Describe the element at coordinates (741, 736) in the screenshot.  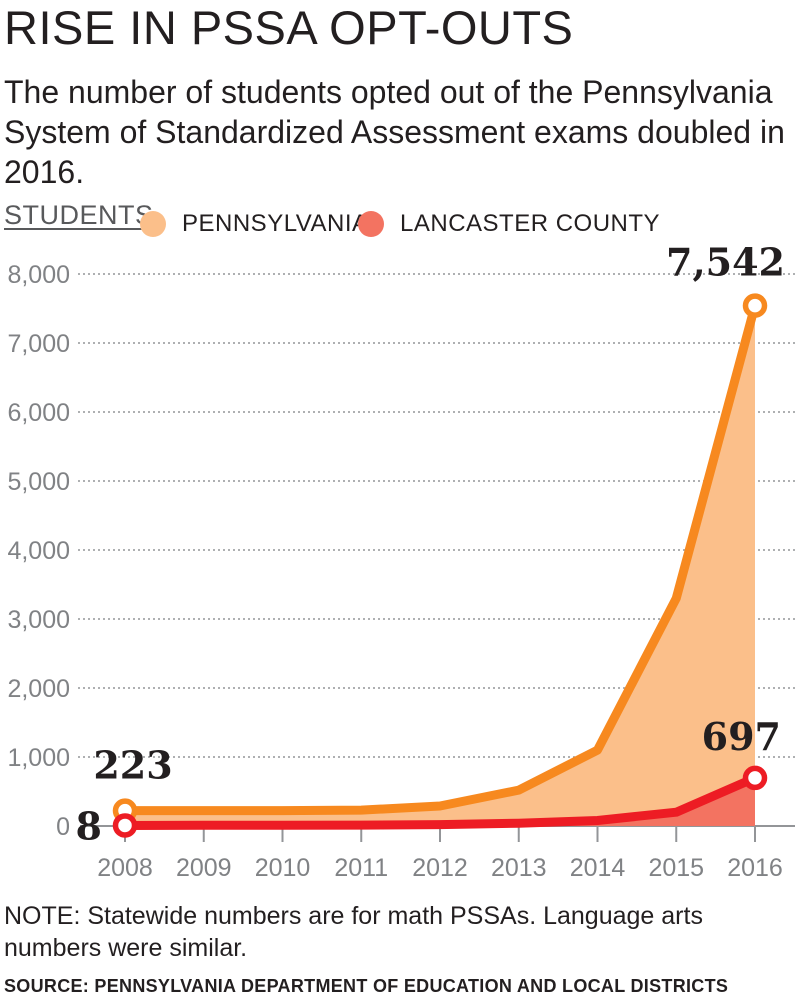
I see `annotation-lancaster-county-2016: 697` at that location.